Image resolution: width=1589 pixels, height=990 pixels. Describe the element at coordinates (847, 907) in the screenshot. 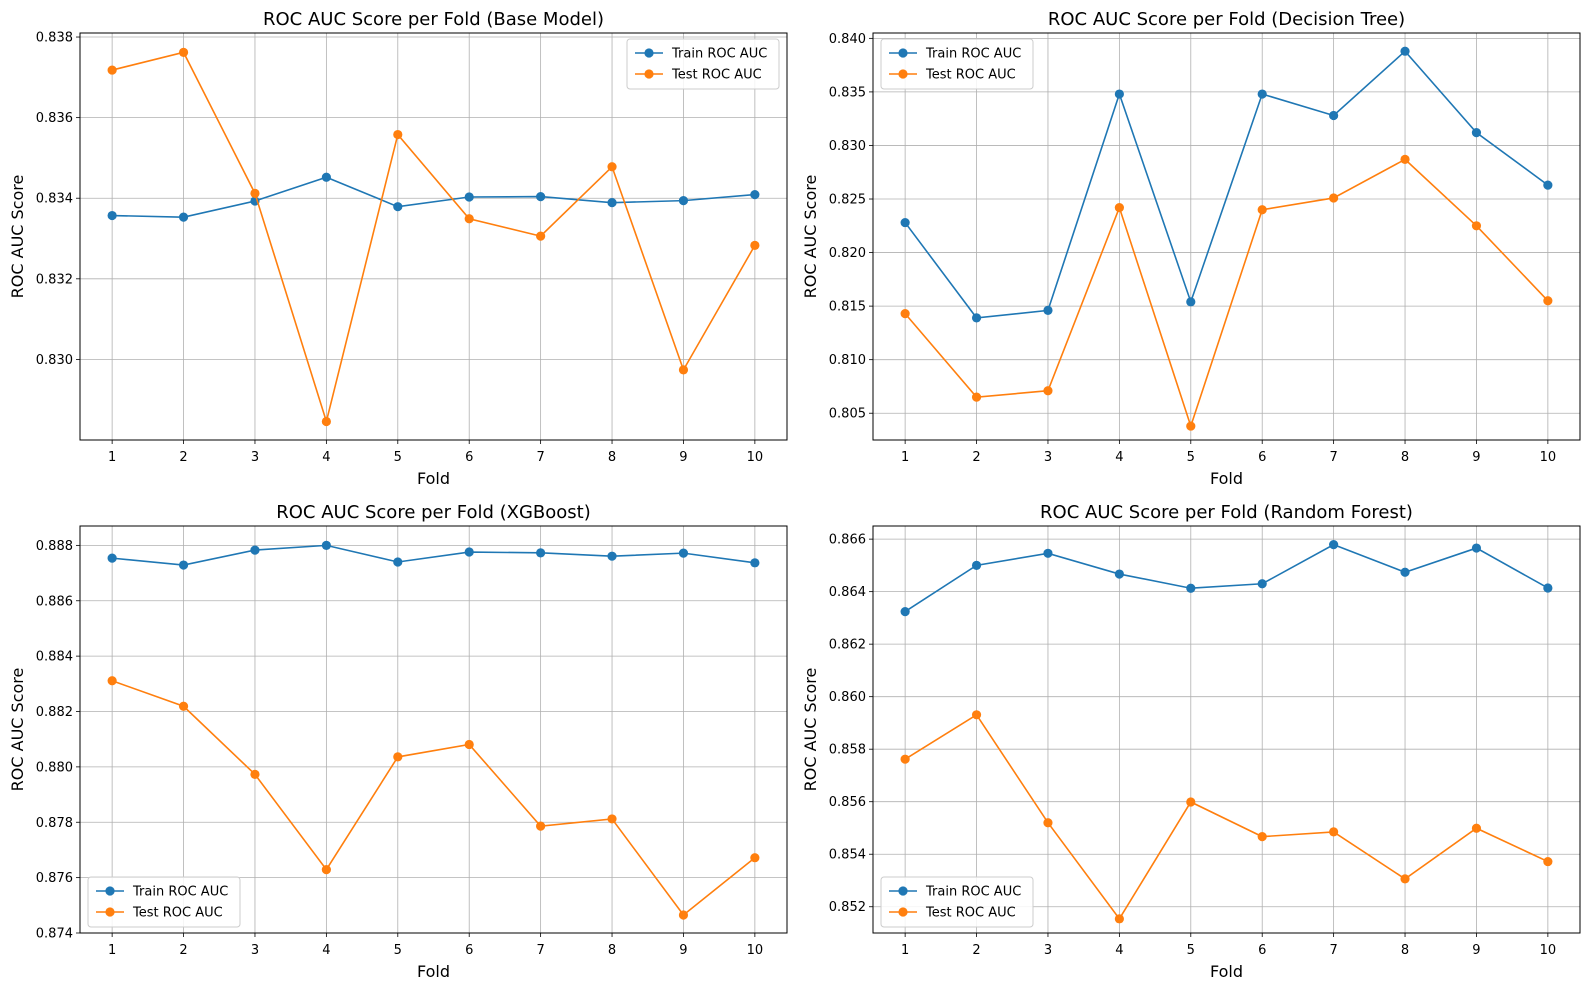

I see `y-tick-label: 0.852` at that location.